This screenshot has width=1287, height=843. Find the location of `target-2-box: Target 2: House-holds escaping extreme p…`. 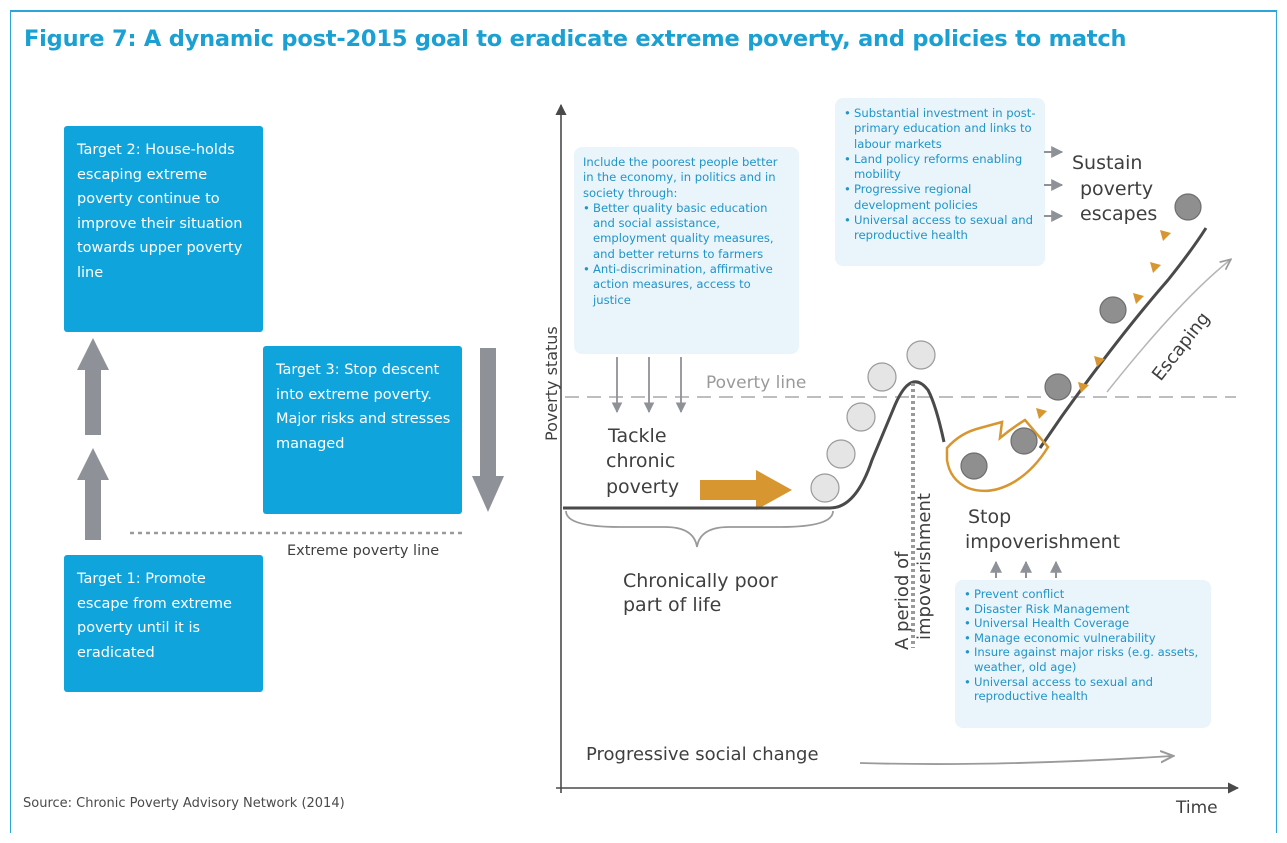

target-2-box: Target 2: House-holds escaping extreme p… is located at coordinates (163, 229).